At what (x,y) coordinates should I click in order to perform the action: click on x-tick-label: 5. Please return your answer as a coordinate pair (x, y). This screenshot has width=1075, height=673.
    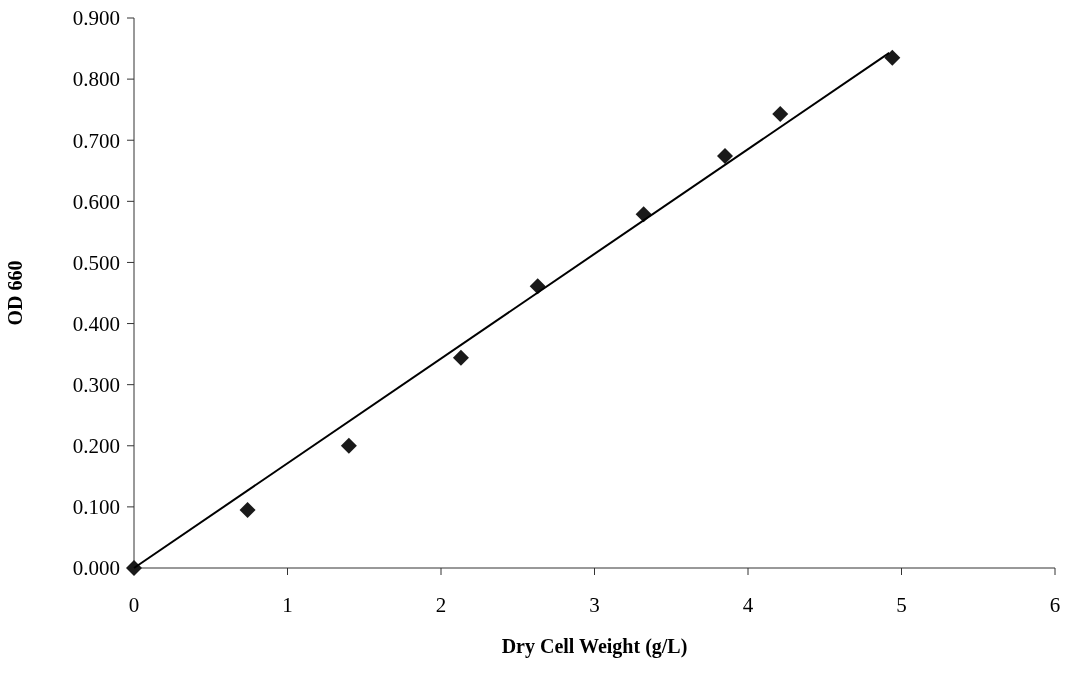
    Looking at the image, I should click on (901, 605).